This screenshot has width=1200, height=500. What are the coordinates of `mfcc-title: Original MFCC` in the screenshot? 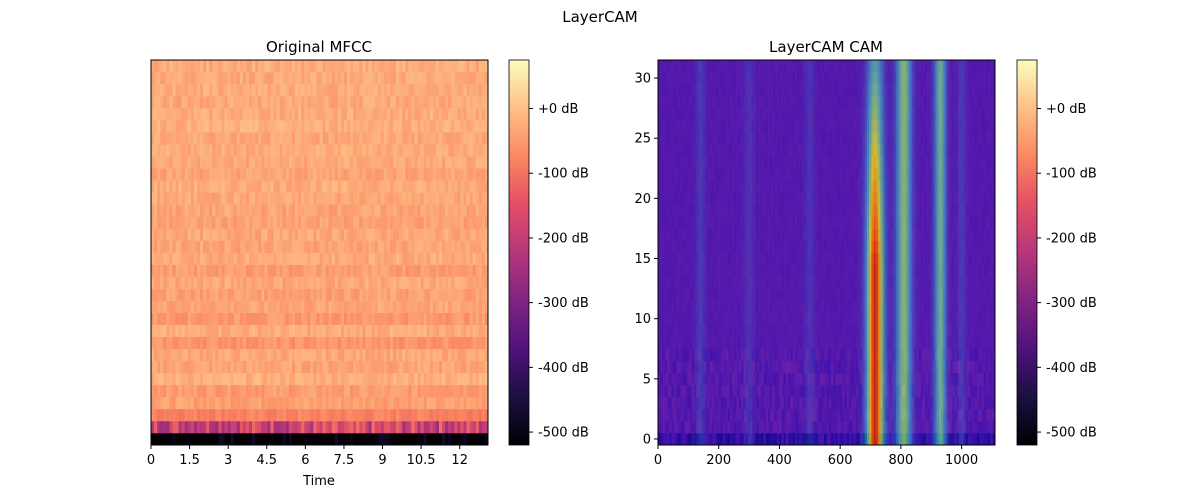 It's located at (319, 47).